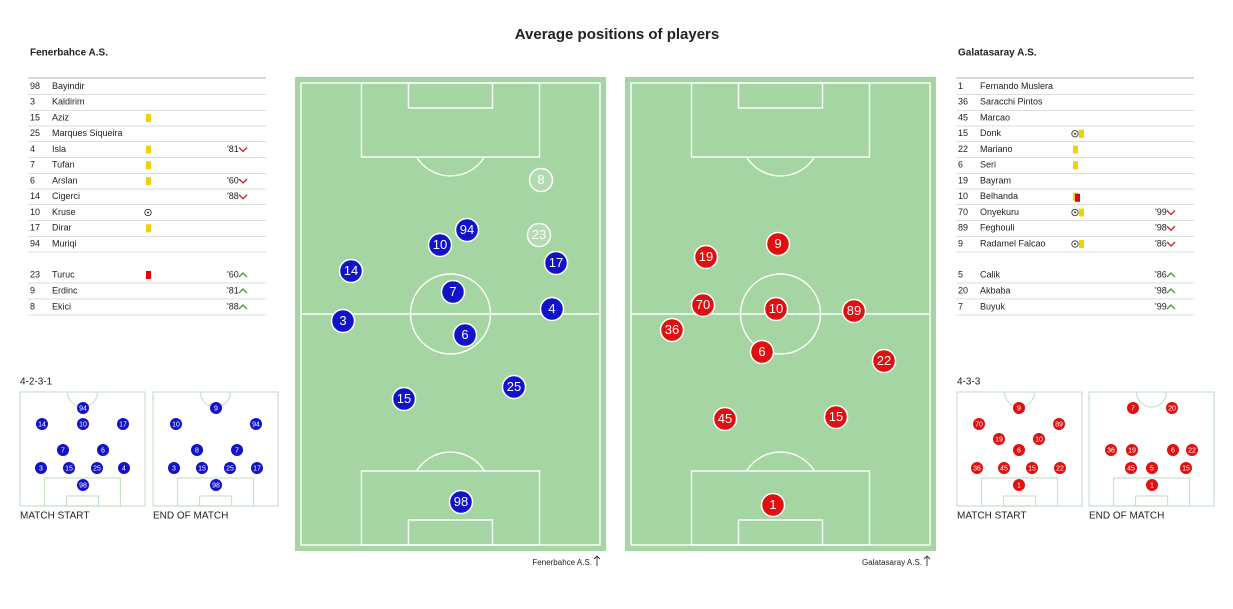 The width and height of the screenshot is (1233, 609). I want to click on player-name: Seri, so click(988, 165).